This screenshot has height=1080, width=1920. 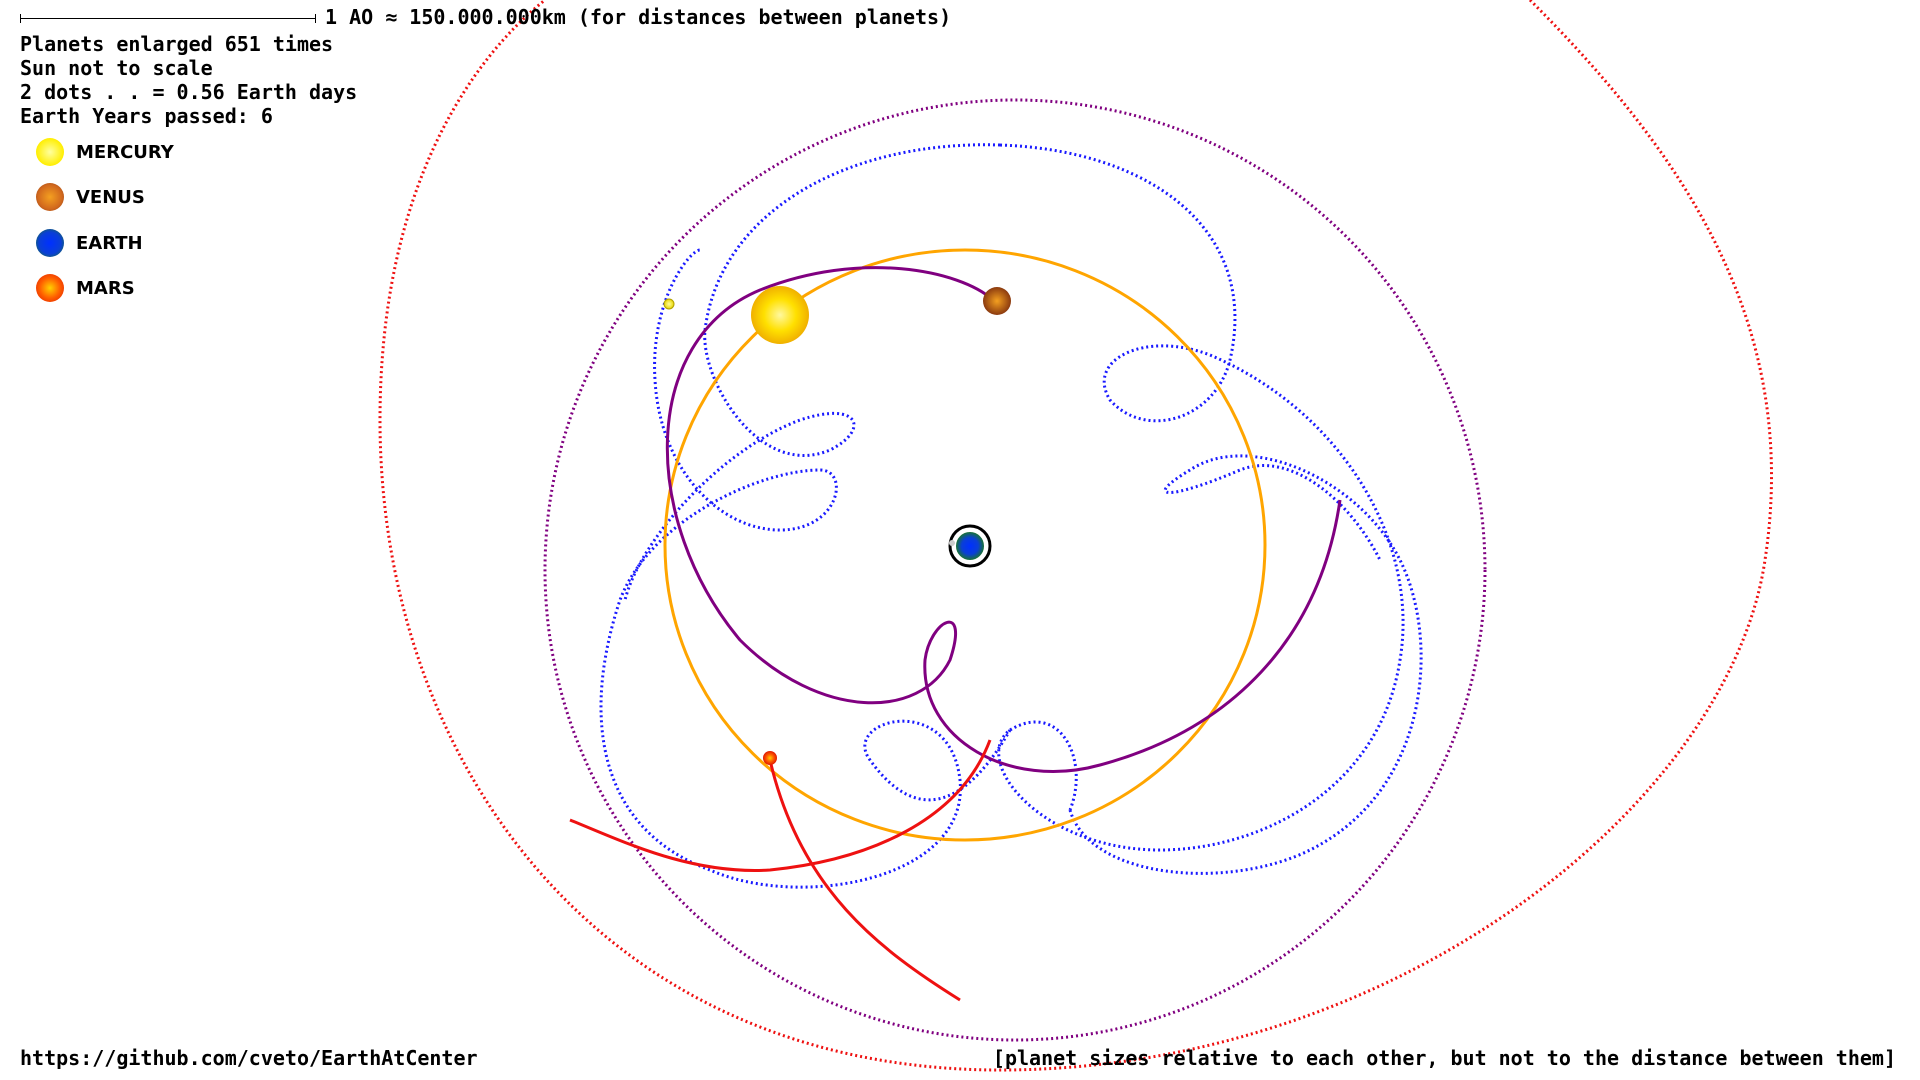 What do you see at coordinates (50, 288) in the screenshot?
I see `mars-icon` at bounding box center [50, 288].